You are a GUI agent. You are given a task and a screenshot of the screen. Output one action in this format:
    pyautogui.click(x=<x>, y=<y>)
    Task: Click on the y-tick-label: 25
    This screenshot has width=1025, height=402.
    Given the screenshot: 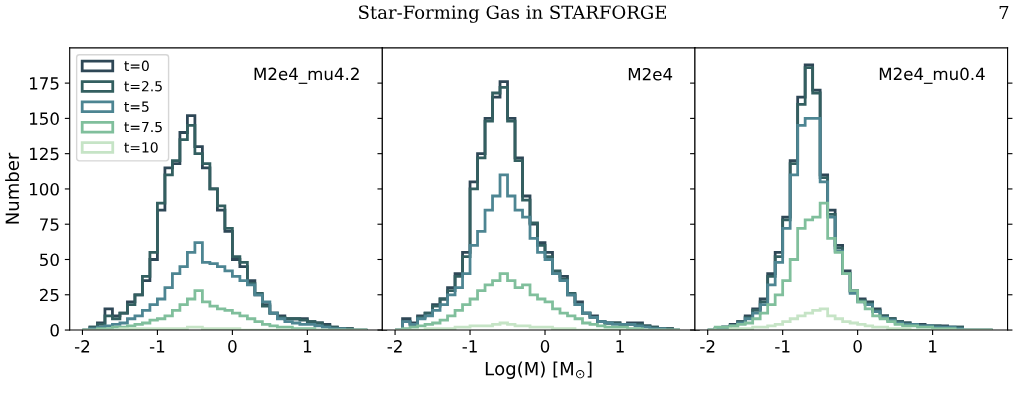 What is the action you would take?
    pyautogui.click(x=49, y=295)
    